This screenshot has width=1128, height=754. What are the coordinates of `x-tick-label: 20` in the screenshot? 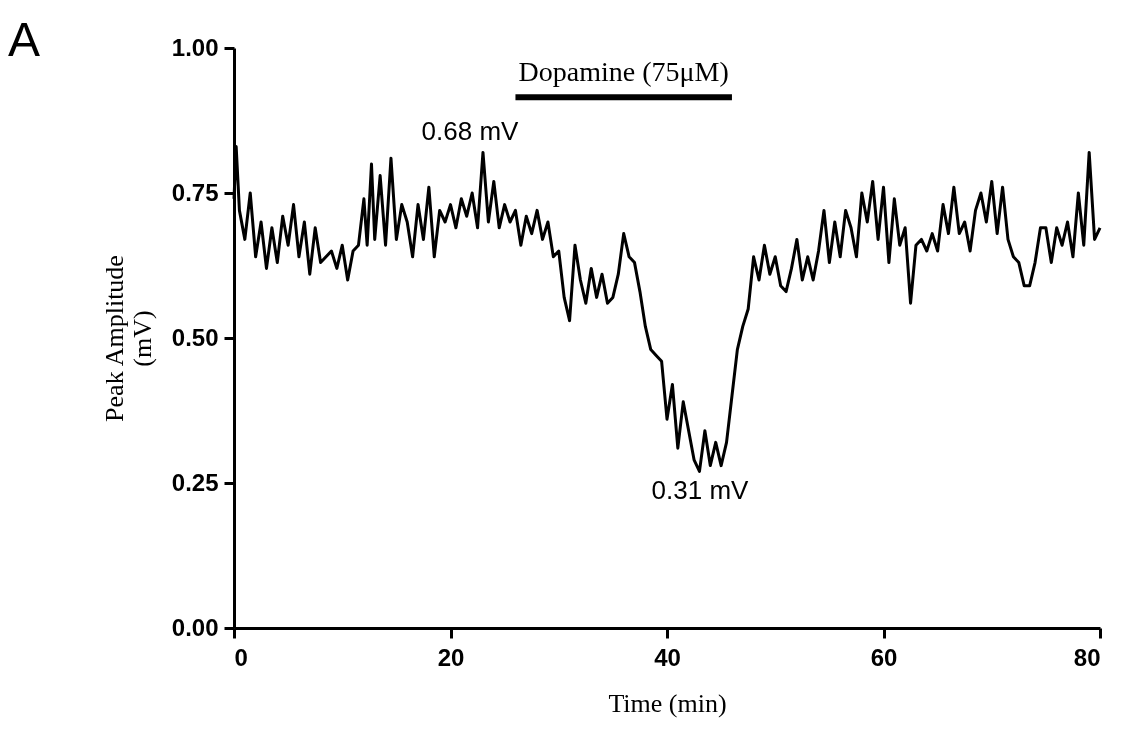 It's located at (451, 657).